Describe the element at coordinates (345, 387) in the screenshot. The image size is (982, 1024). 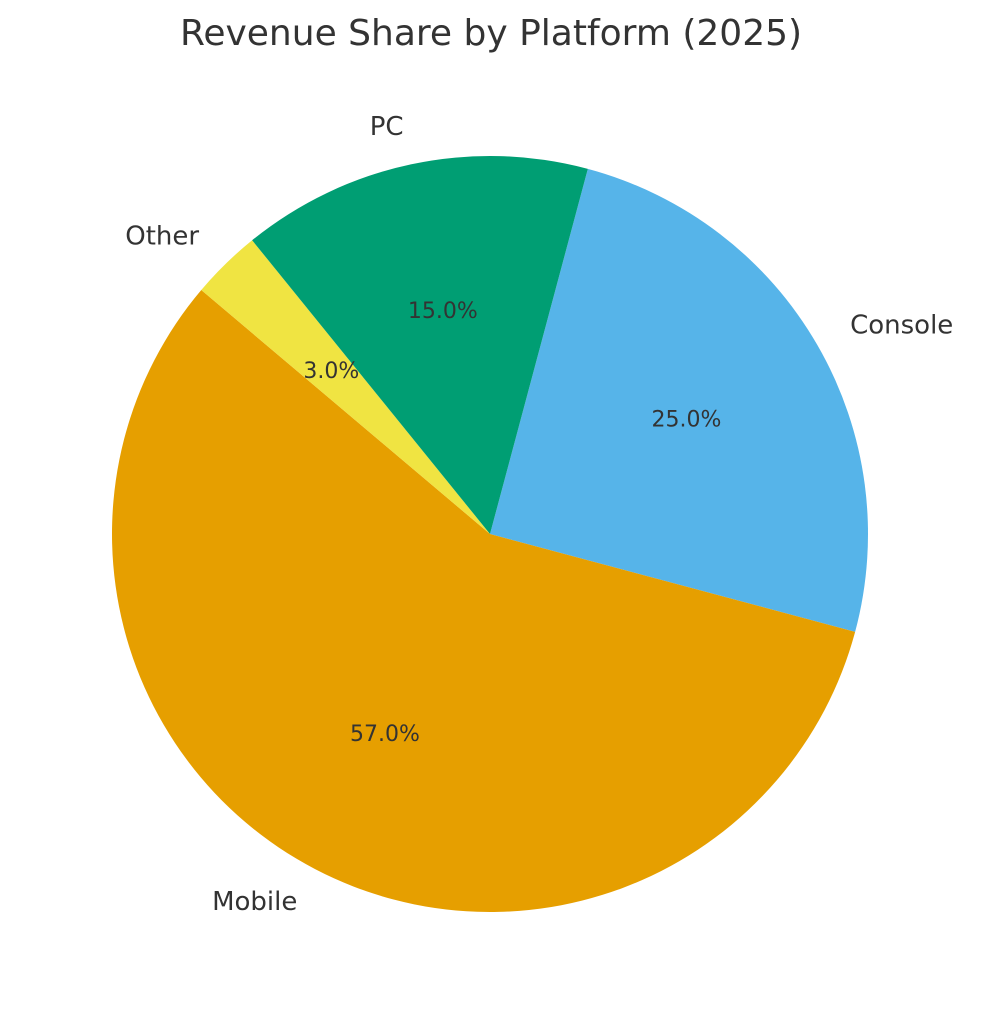
I see `pie-slice-other` at that location.